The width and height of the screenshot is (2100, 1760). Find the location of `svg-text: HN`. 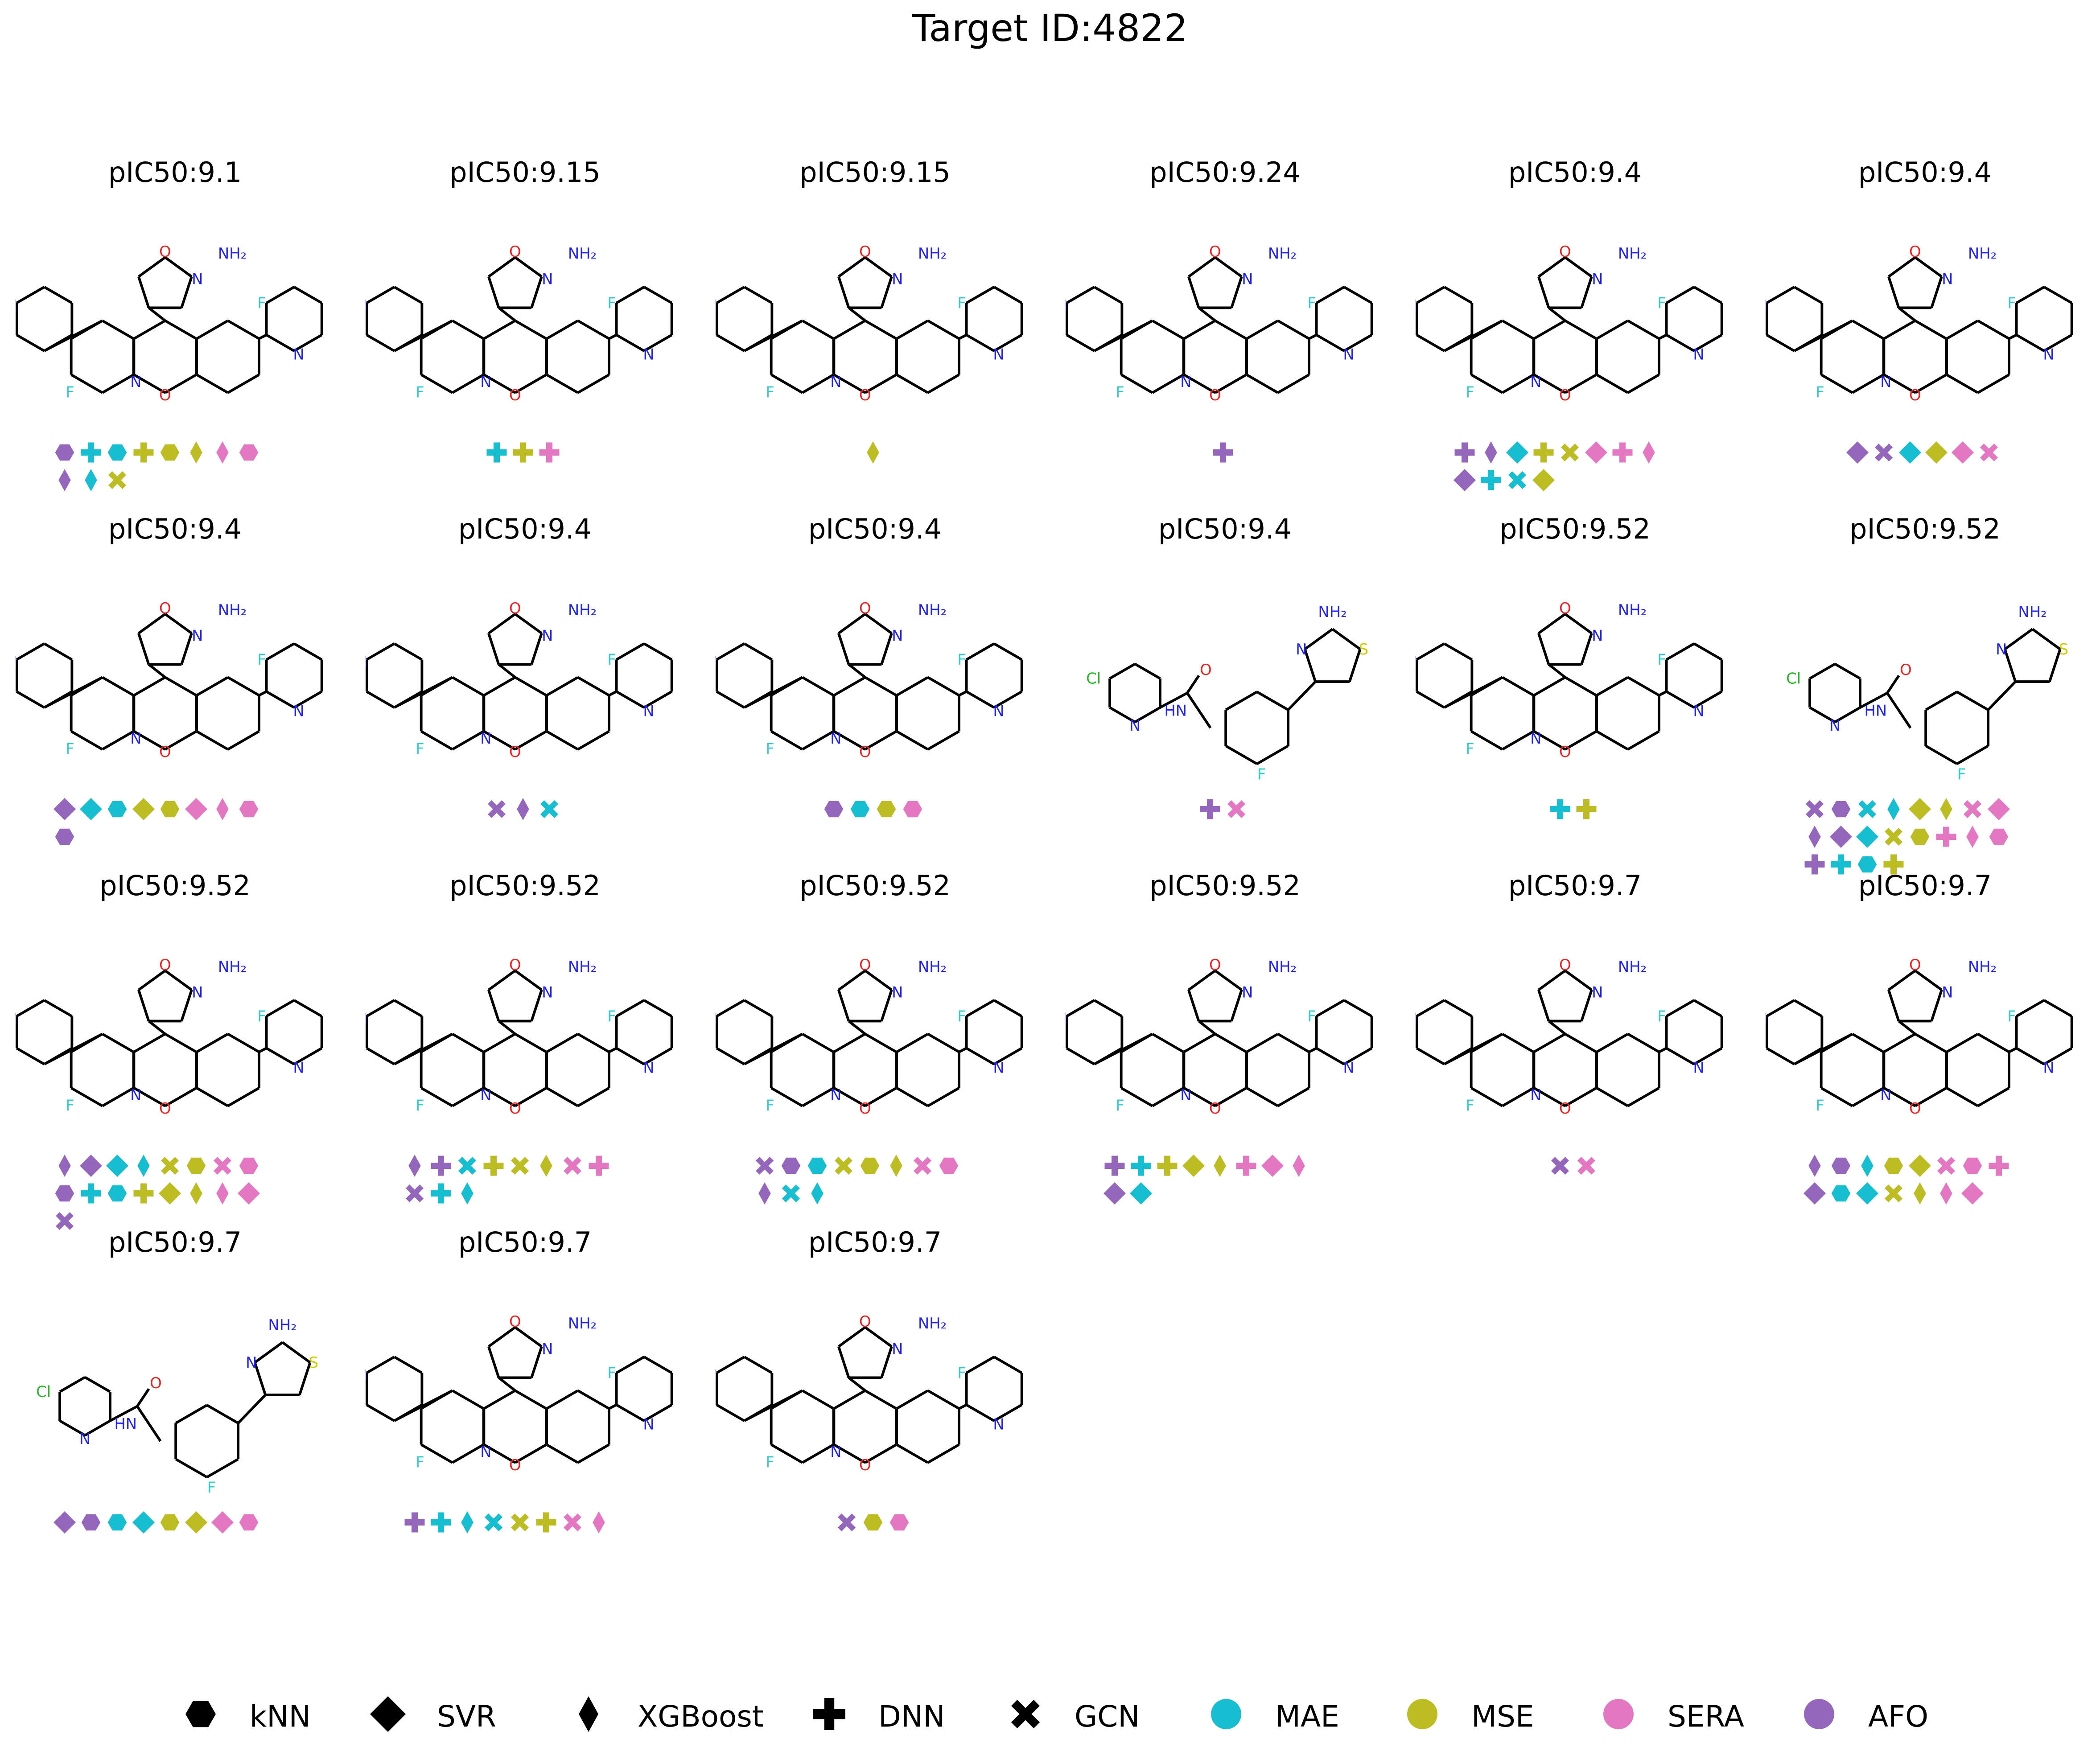

svg-text: HN is located at coordinates (1876, 710).